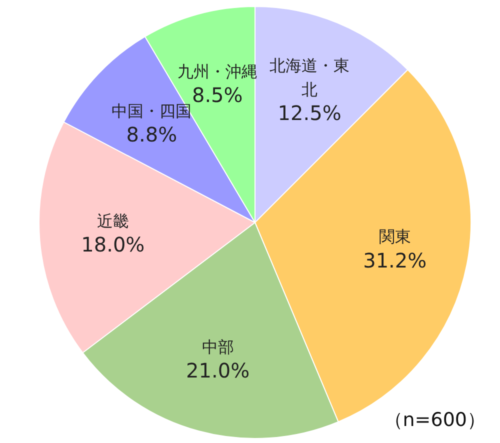 The image size is (500, 443). Describe the element at coordinates (152, 110) in the screenshot. I see `slice-label: 中国・四国` at that location.